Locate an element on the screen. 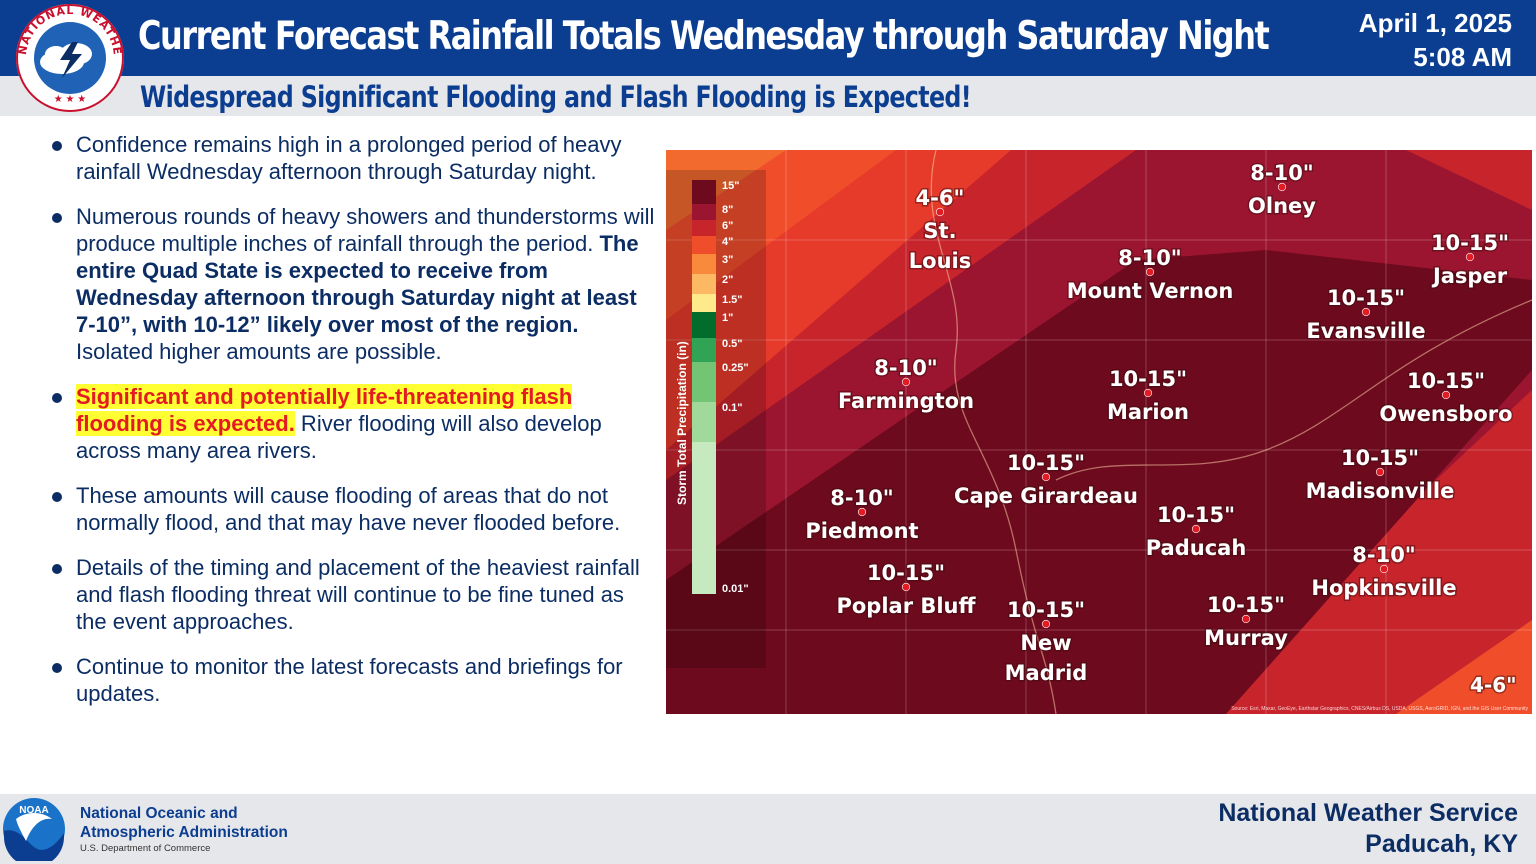  noaa-department: U.S. Department of Commerce is located at coordinates (145, 848).